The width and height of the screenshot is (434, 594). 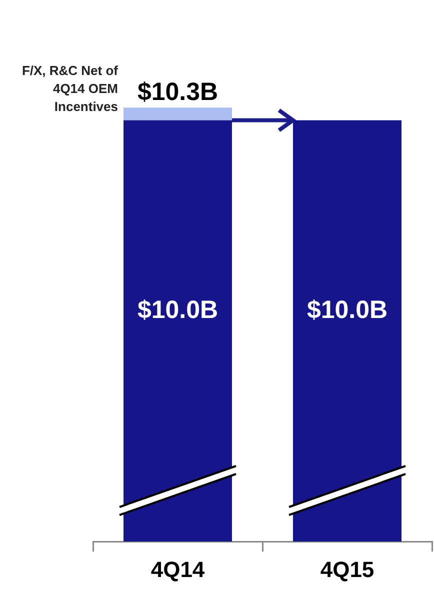 I want to click on x-tick-label: 4Q14, so click(x=178, y=569).